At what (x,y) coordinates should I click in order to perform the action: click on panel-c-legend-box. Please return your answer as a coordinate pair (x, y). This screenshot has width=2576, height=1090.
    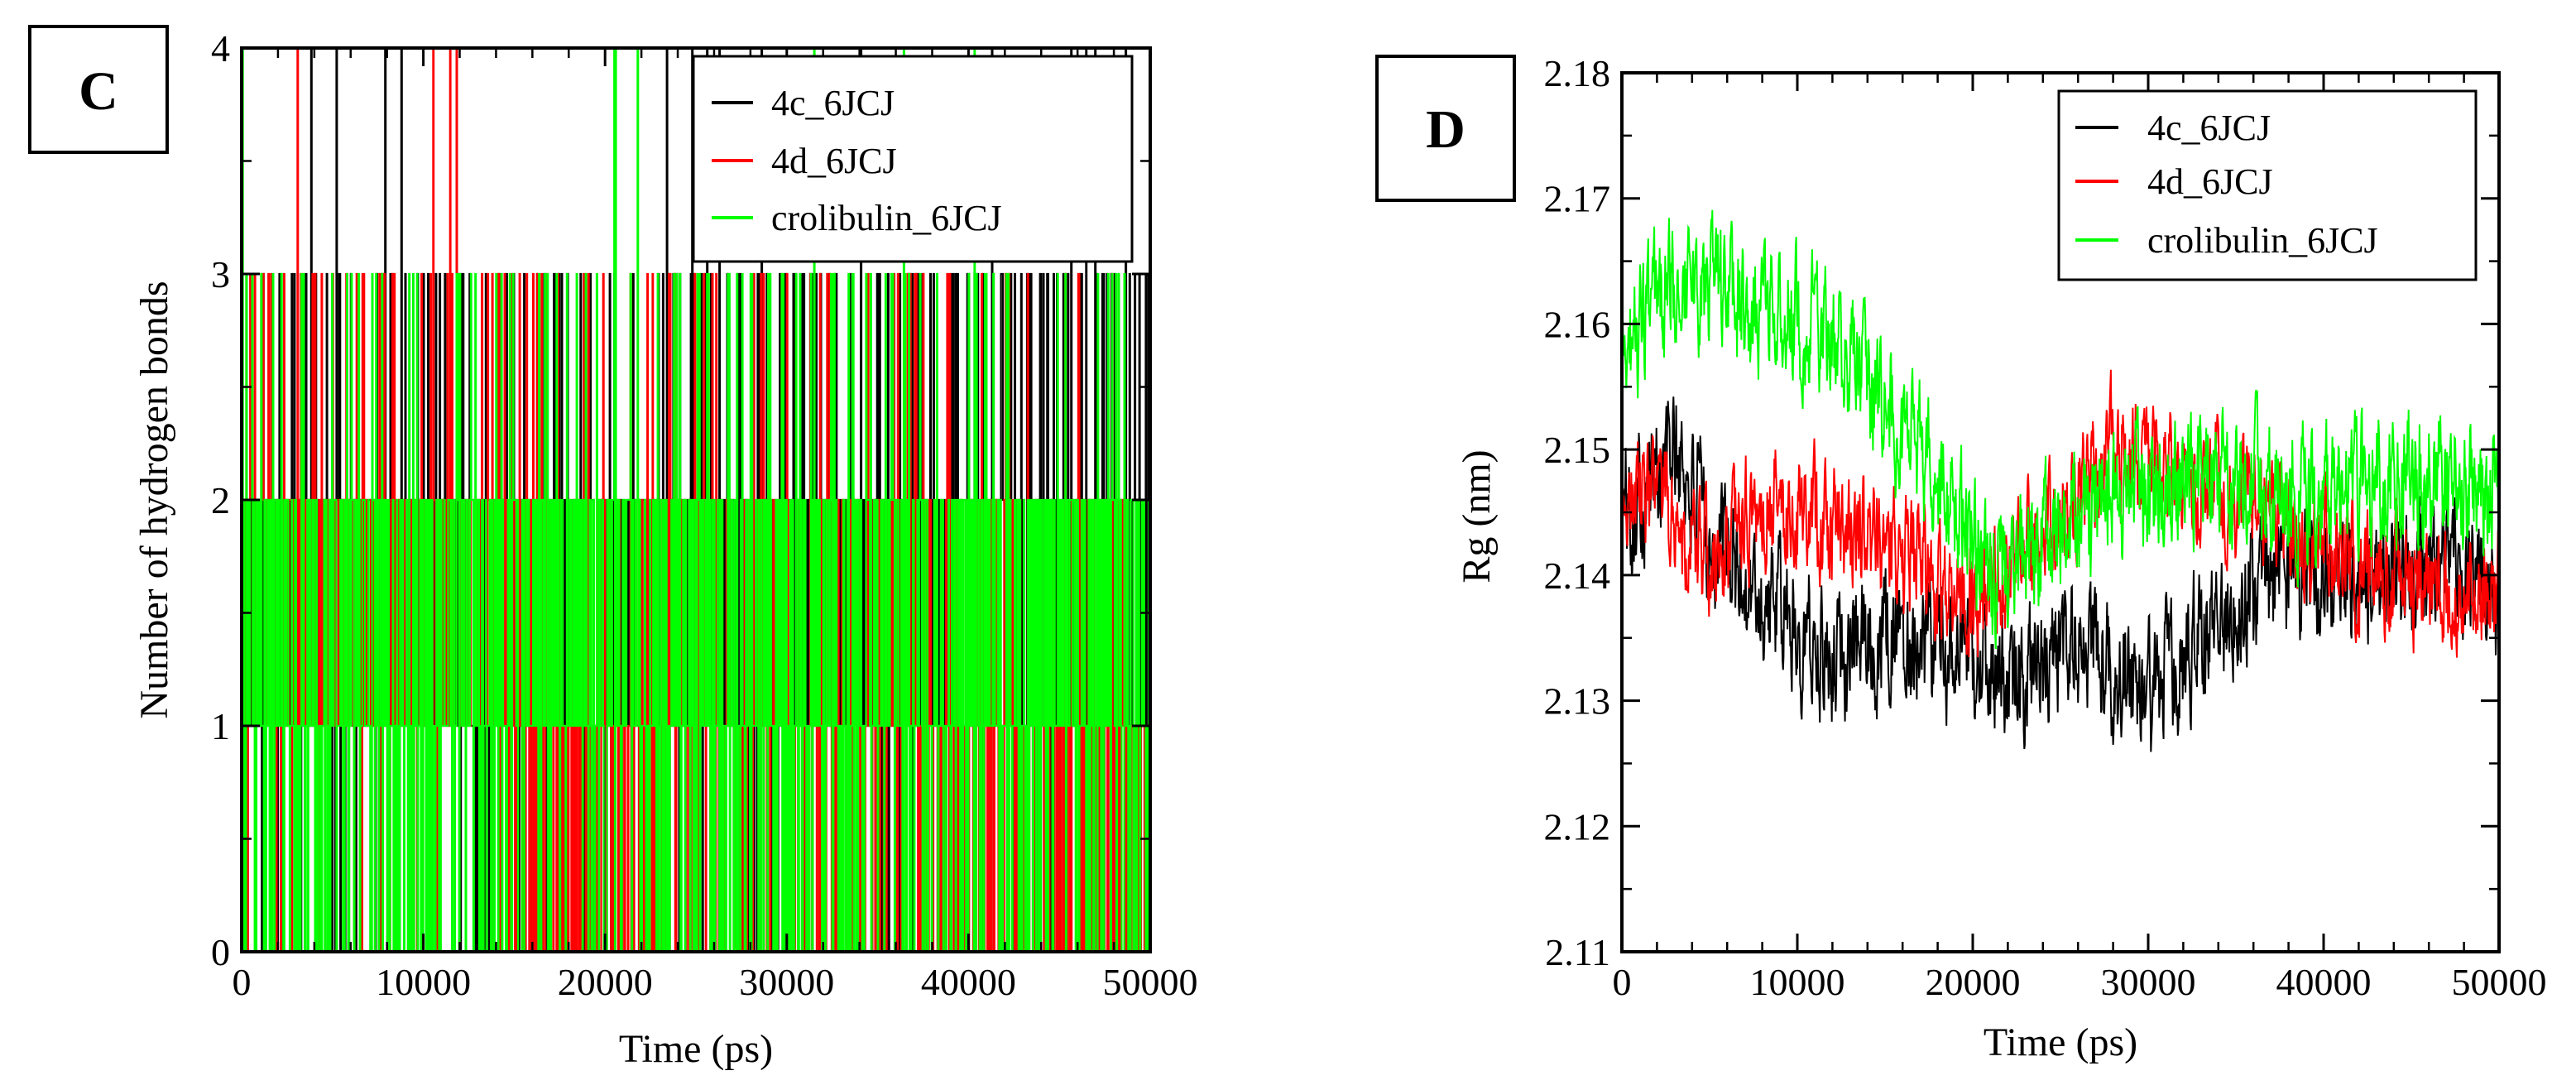
    Looking at the image, I should click on (913, 159).